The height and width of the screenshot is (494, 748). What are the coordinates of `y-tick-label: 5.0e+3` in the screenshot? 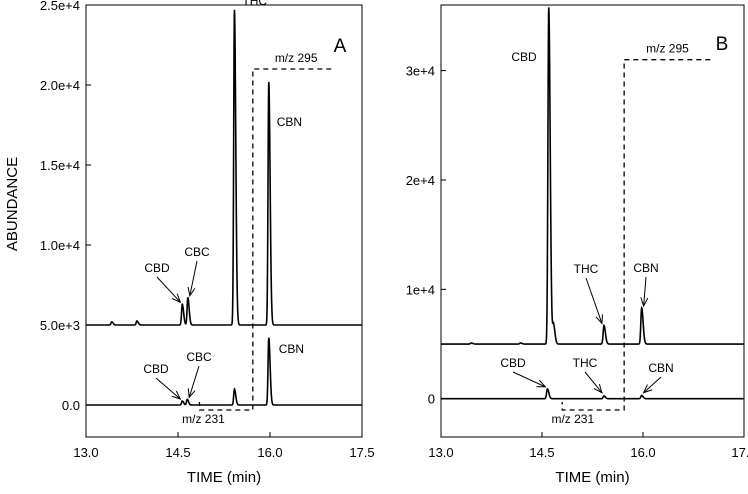 It's located at (60, 325).